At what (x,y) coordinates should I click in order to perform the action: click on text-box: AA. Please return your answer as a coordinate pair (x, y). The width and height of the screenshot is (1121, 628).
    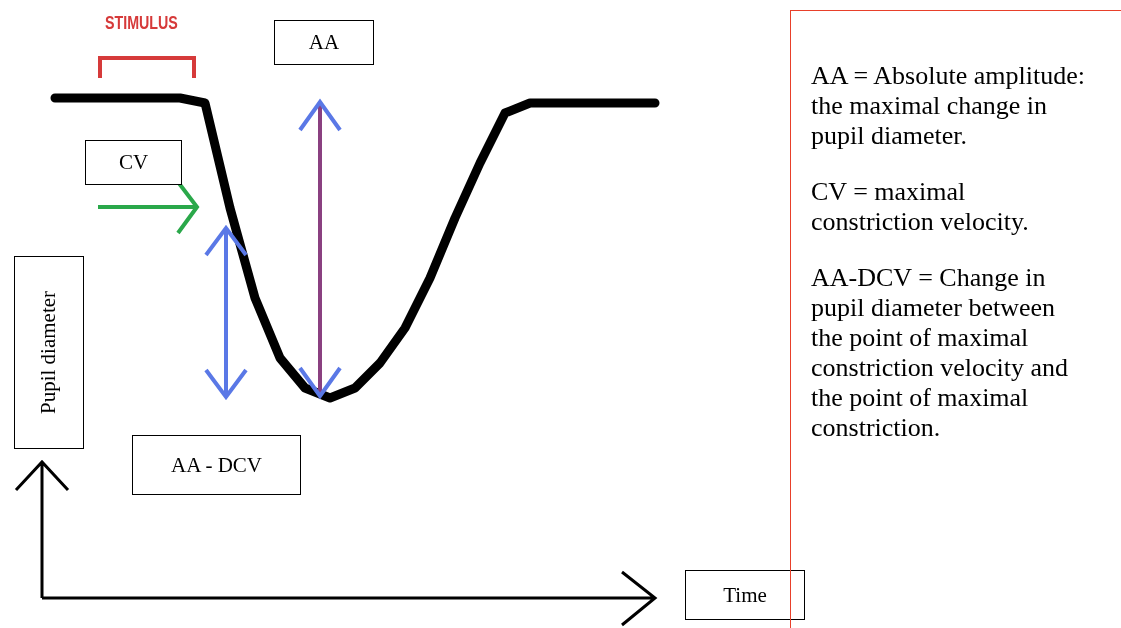
    Looking at the image, I should click on (324, 42).